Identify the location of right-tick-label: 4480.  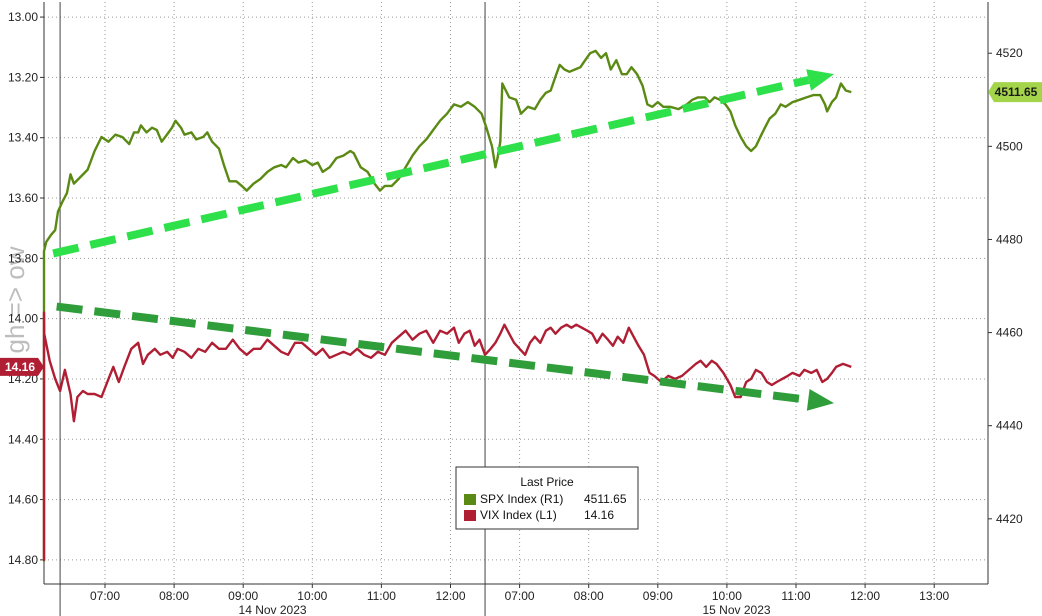
(1009, 239).